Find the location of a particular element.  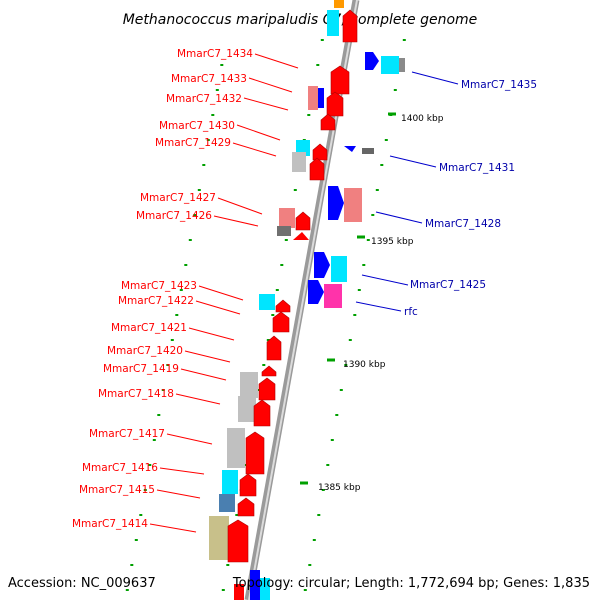

scale-label: 1395 kbp is located at coordinates (392, 242).